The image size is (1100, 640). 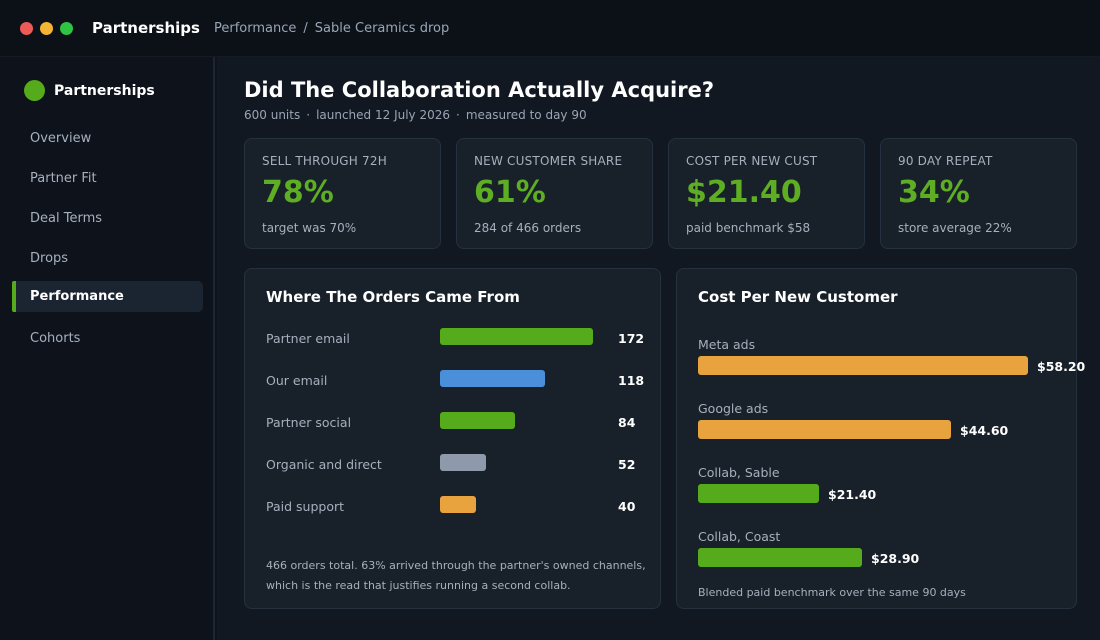 What do you see at coordinates (526, 115) in the screenshot?
I see `meta-measure-window: measured to day 90` at bounding box center [526, 115].